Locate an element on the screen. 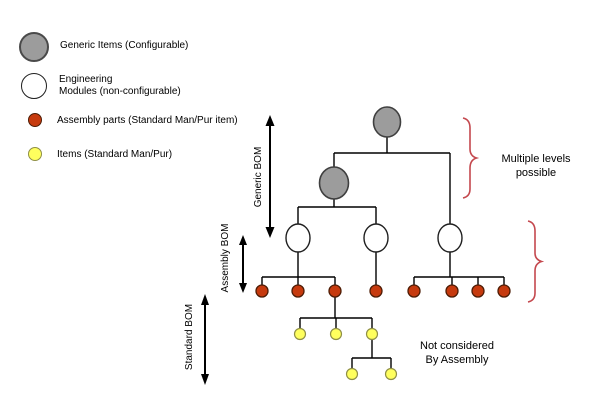 The width and height of the screenshot is (609, 403). generic-item-nodes is located at coordinates (360, 153).